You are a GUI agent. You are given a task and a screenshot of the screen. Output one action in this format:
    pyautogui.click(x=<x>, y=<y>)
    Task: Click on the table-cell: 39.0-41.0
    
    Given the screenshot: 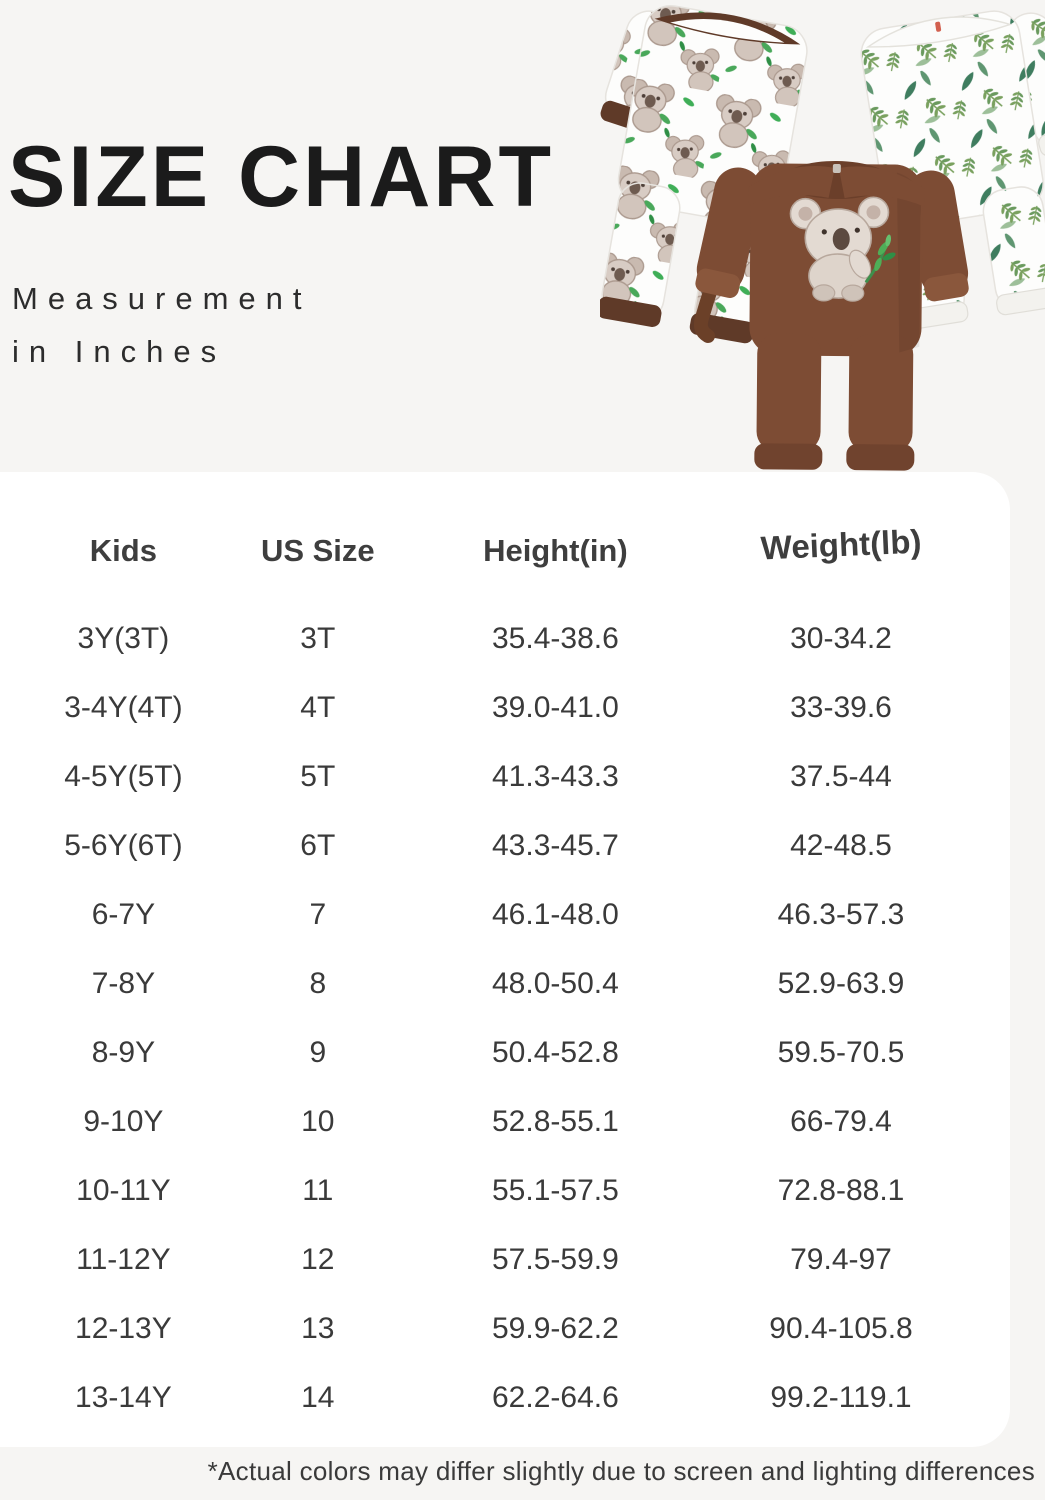 What is the action you would take?
    pyautogui.click(x=555, y=707)
    